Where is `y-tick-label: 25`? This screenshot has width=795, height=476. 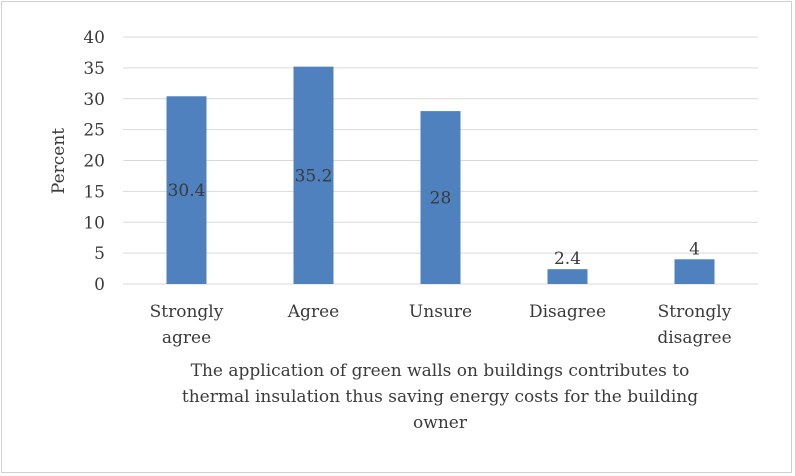 y-tick-label: 25 is located at coordinates (94, 131).